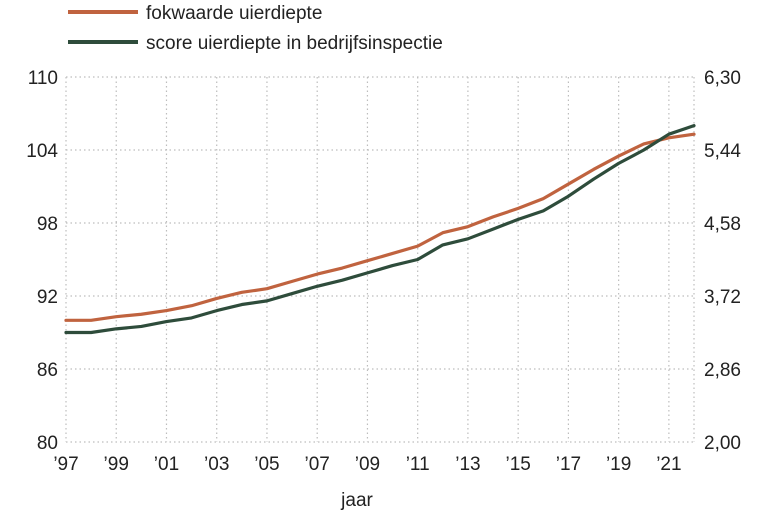 The height and width of the screenshot is (513, 770). What do you see at coordinates (722, 151) in the screenshot?
I see `right-tick-label: 5,44` at bounding box center [722, 151].